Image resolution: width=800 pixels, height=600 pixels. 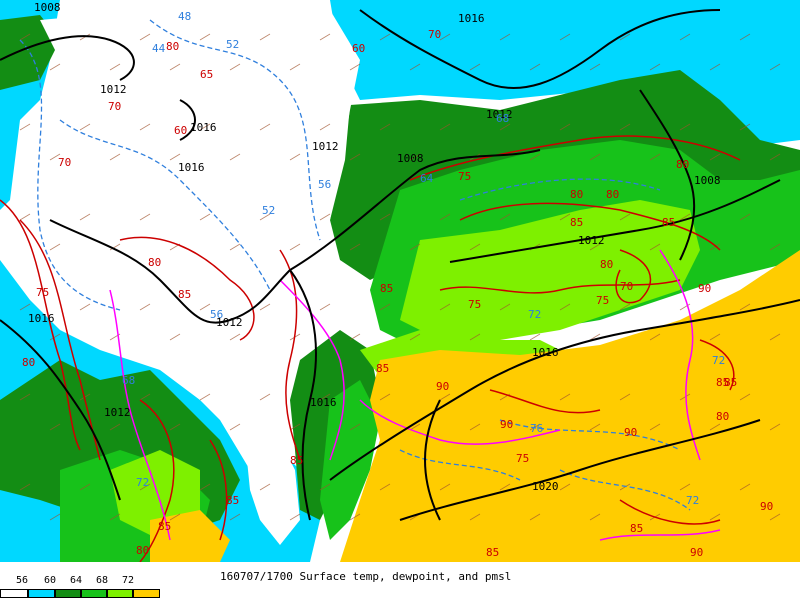 I want to click on dewpoint-label: 44, so click(x=159, y=48).